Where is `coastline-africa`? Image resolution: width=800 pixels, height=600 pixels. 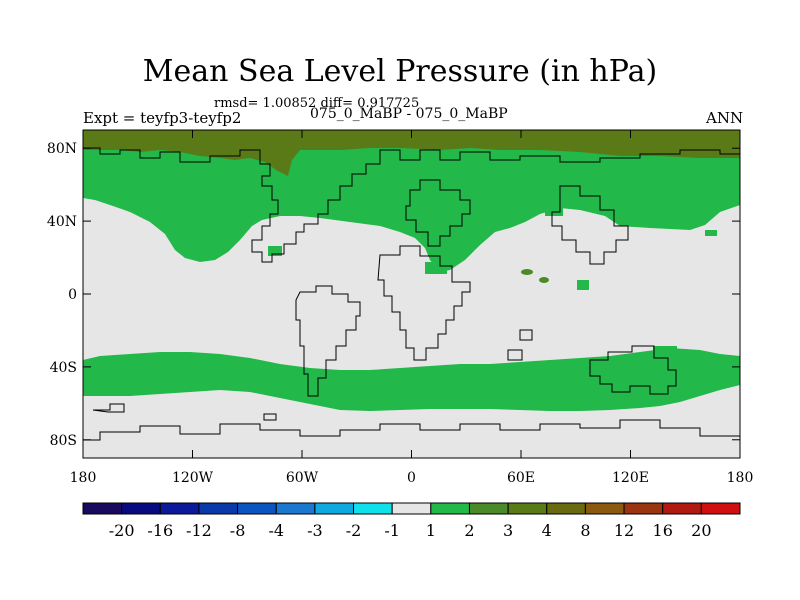 coastline-africa is located at coordinates (424, 303).